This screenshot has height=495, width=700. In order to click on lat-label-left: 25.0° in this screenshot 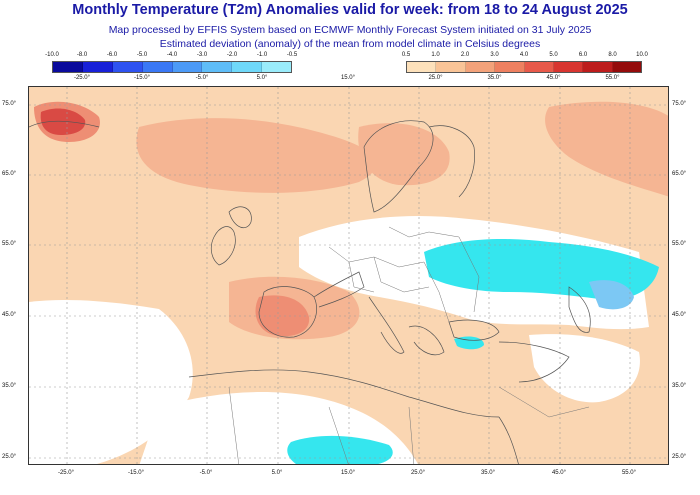, I will do `click(9, 457)`.